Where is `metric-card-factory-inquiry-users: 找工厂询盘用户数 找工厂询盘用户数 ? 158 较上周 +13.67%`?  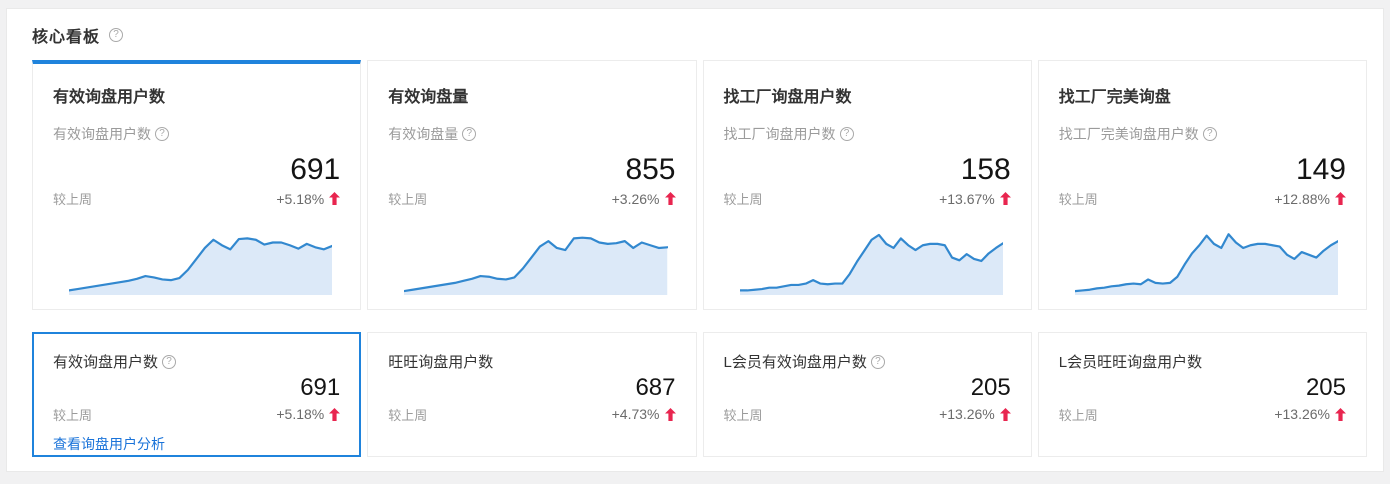 metric-card-factory-inquiry-users: 找工厂询盘用户数 找工厂询盘用户数 ? 158 较上周 +13.67% is located at coordinates (867, 185).